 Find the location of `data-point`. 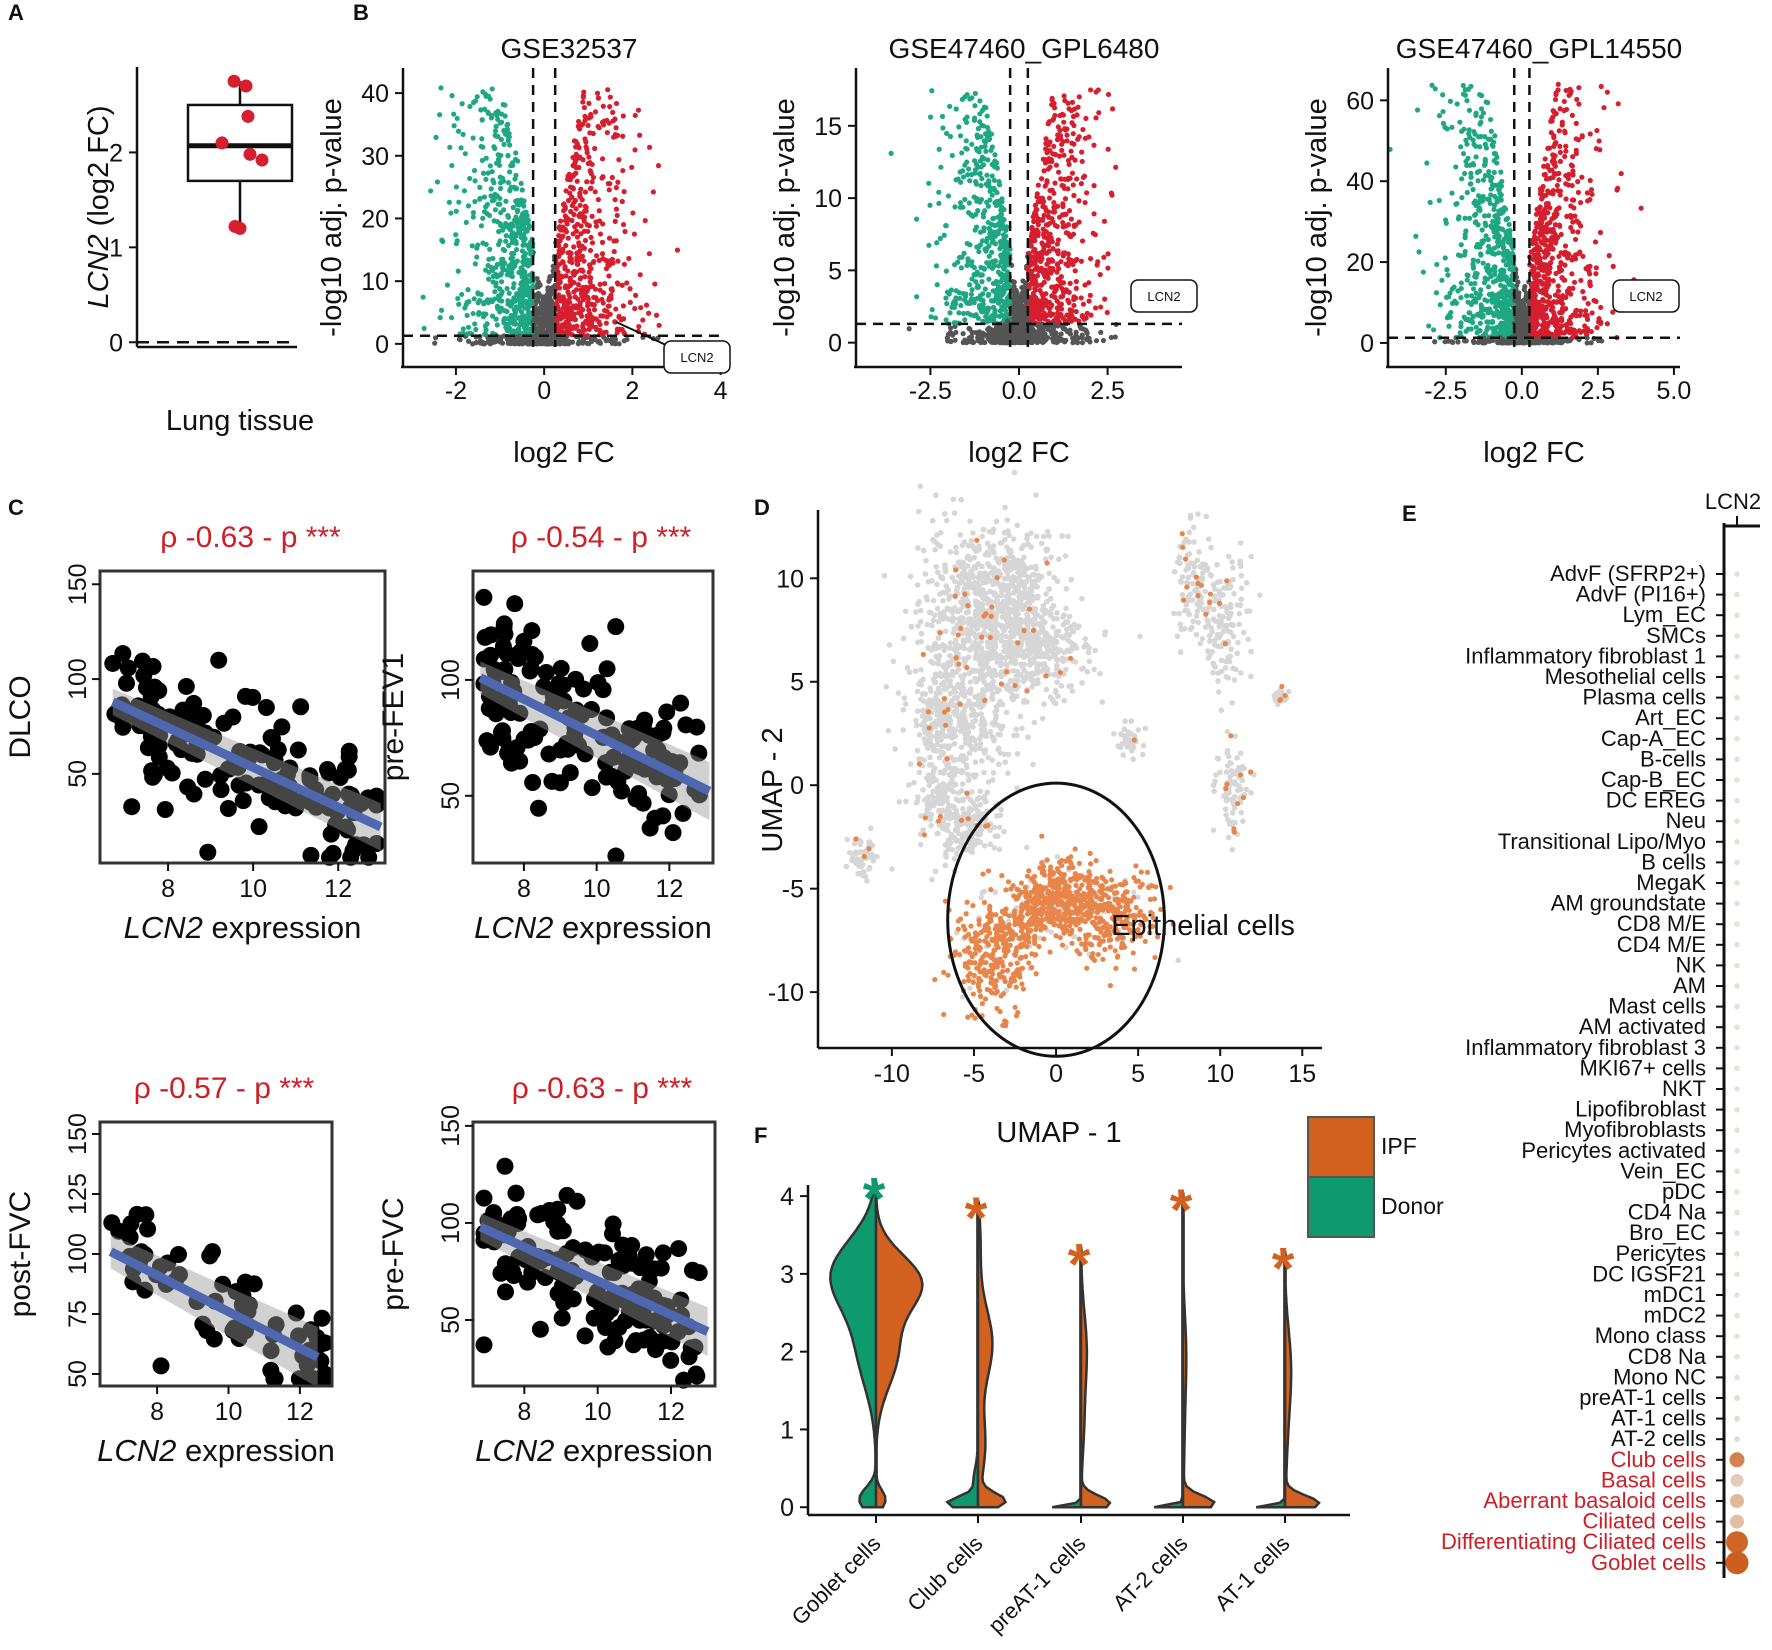

data-point is located at coordinates (246, 86).